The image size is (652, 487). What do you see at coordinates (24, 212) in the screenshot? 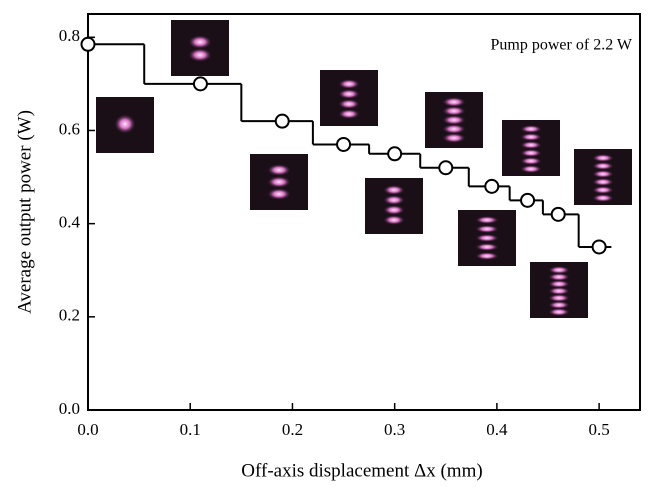
I see `y-axis-label: Average output power (W)` at bounding box center [24, 212].